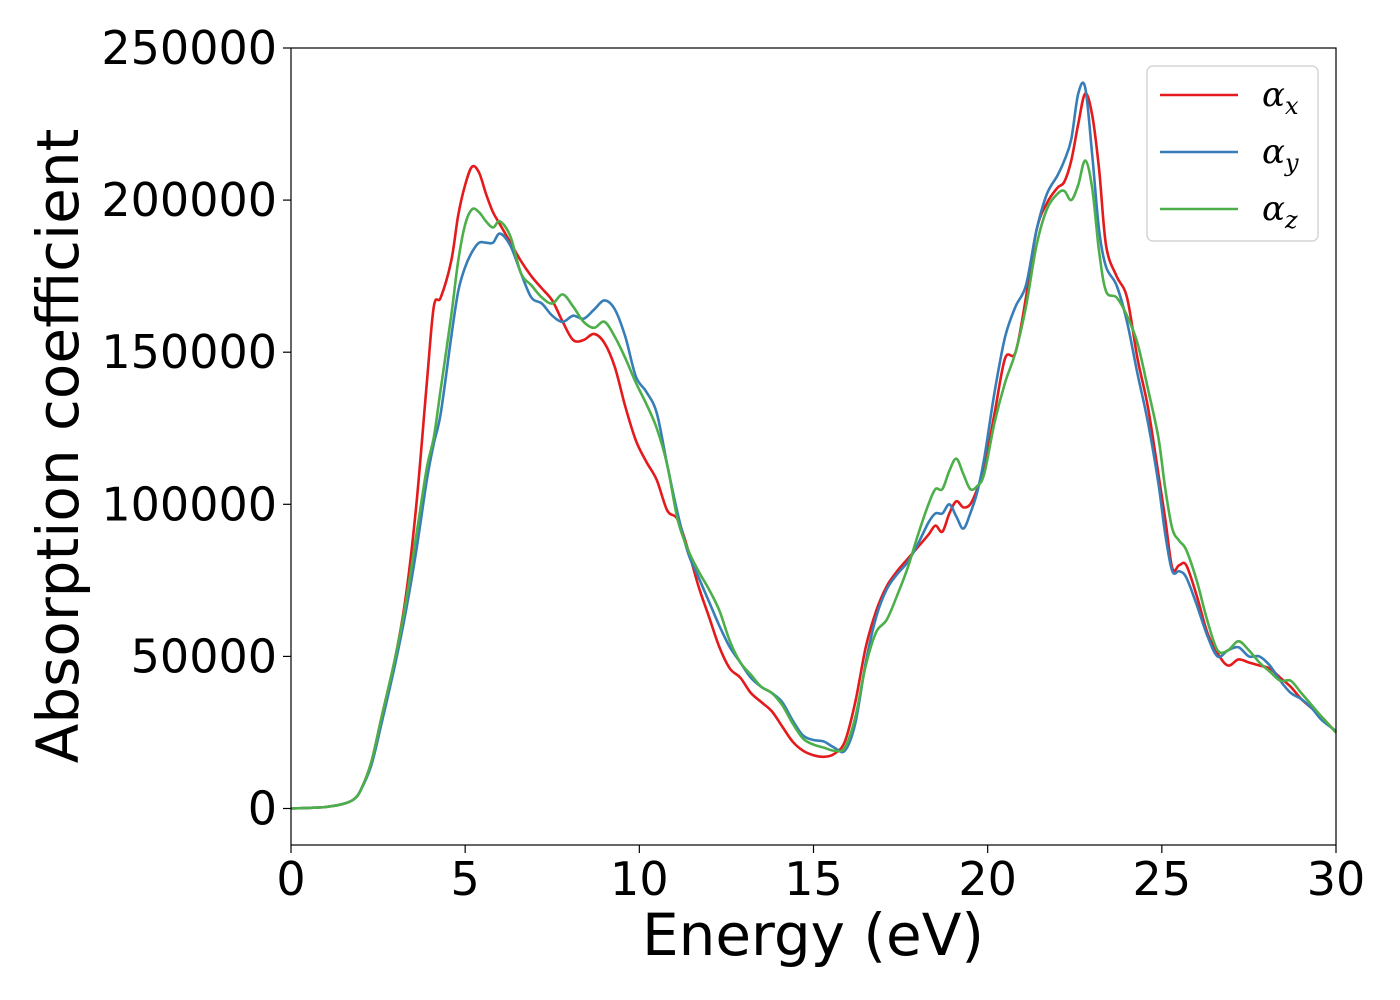 This screenshot has width=1400, height=1000. What do you see at coordinates (290, 879) in the screenshot?
I see `x-tick-label: 0` at bounding box center [290, 879].